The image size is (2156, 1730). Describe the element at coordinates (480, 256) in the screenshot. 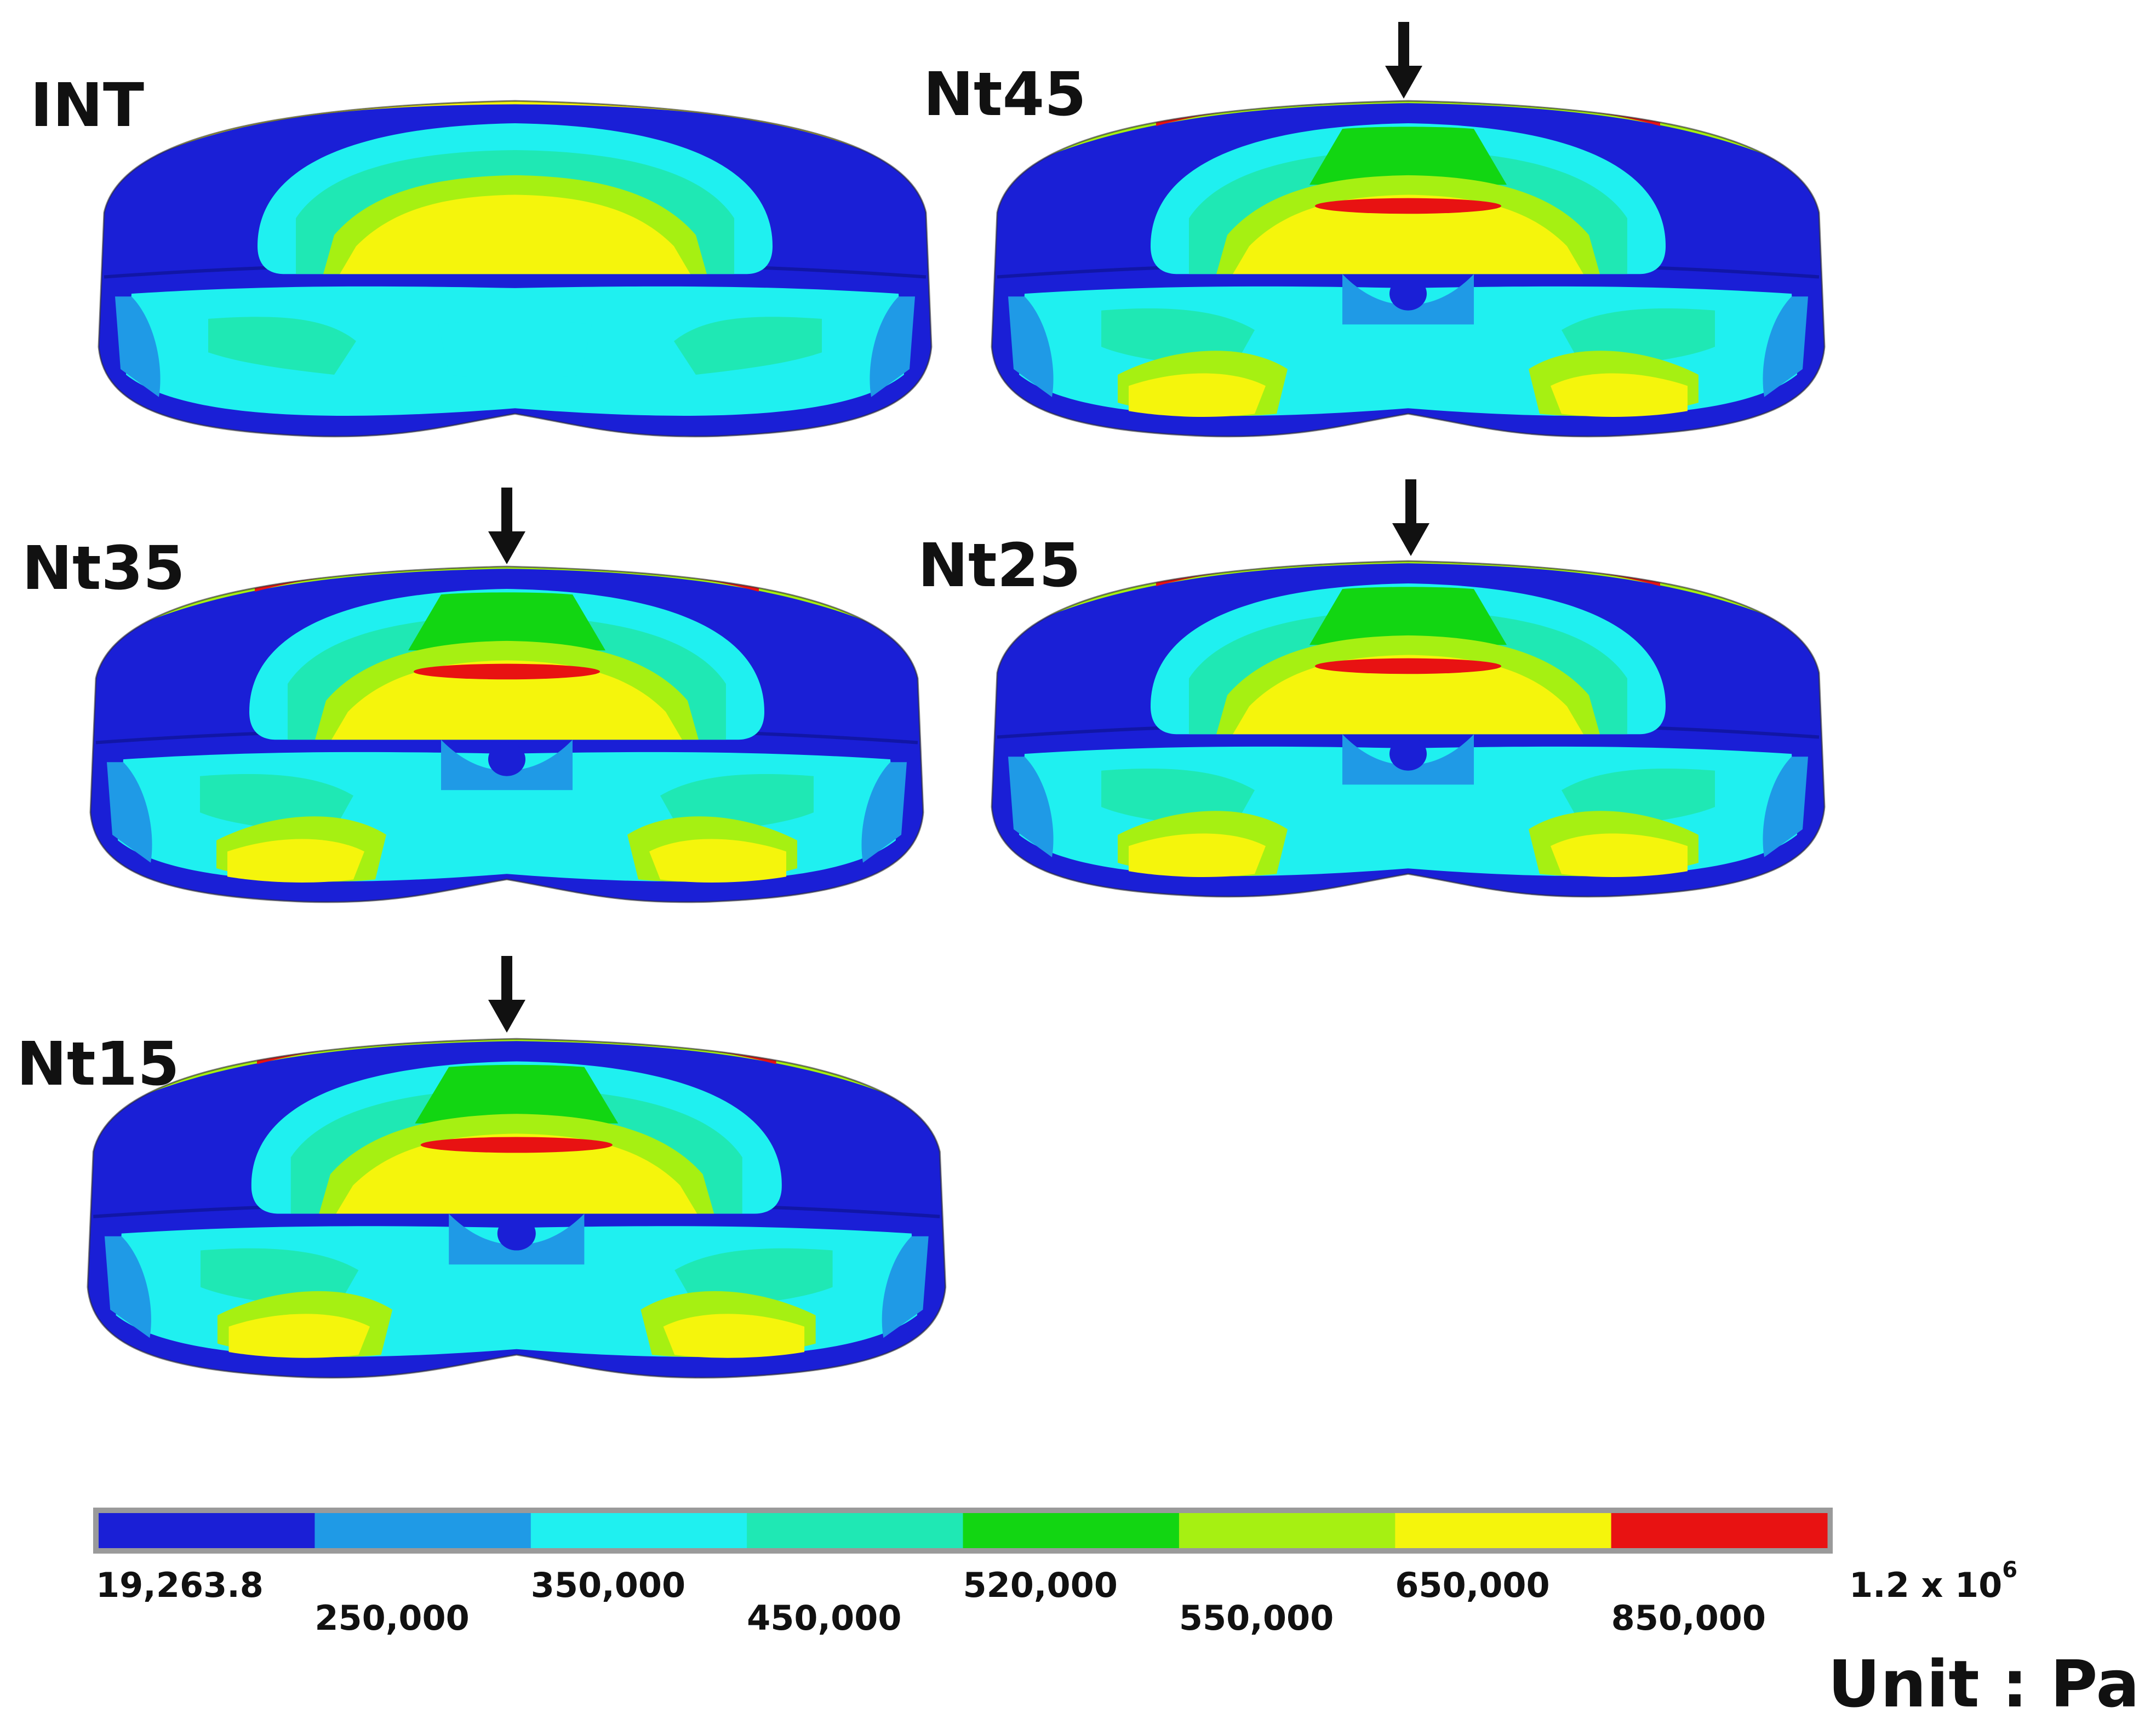

I see `model-int: INT` at that location.